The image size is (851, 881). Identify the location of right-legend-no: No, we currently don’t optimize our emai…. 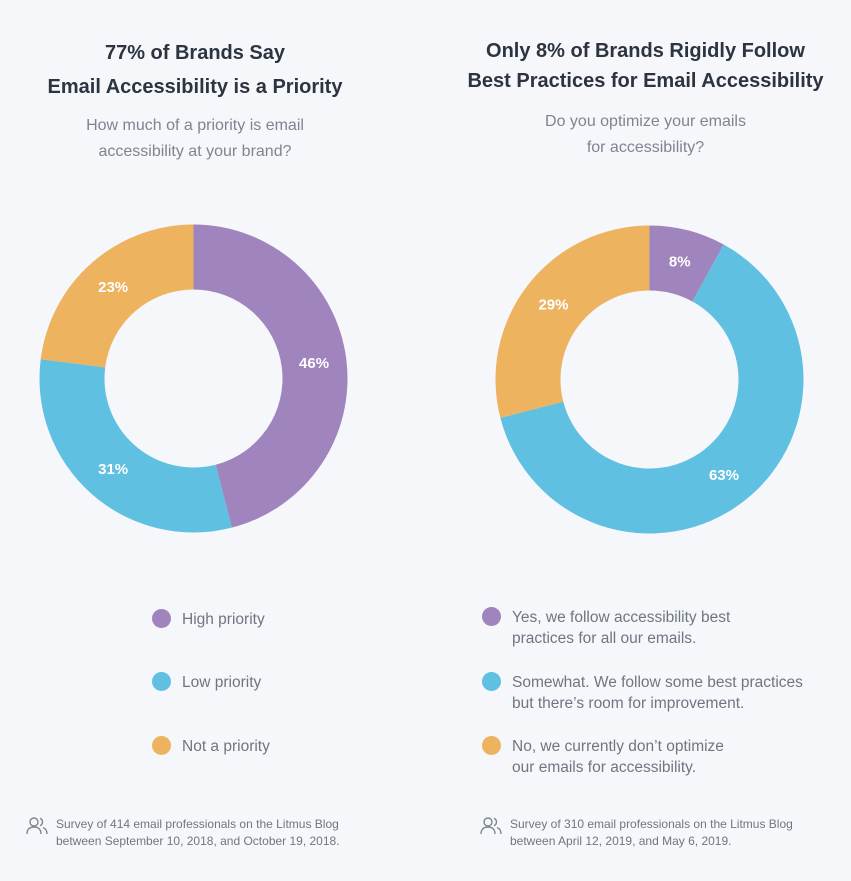
(603, 757).